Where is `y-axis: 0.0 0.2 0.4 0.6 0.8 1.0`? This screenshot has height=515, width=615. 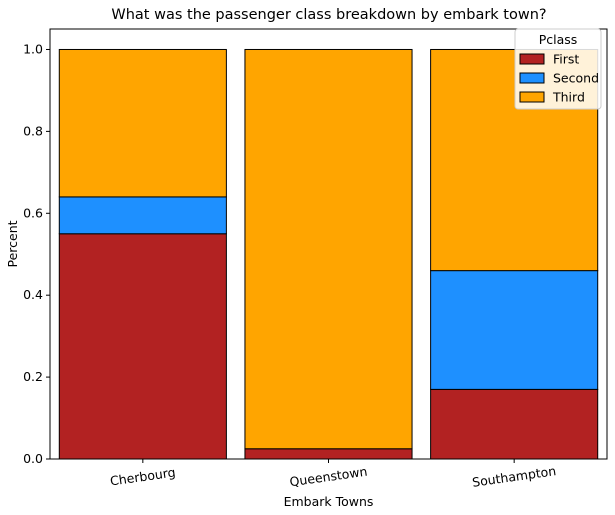 y-axis: 0.0 0.2 0.4 0.6 0.8 1.0 is located at coordinates (36, 253).